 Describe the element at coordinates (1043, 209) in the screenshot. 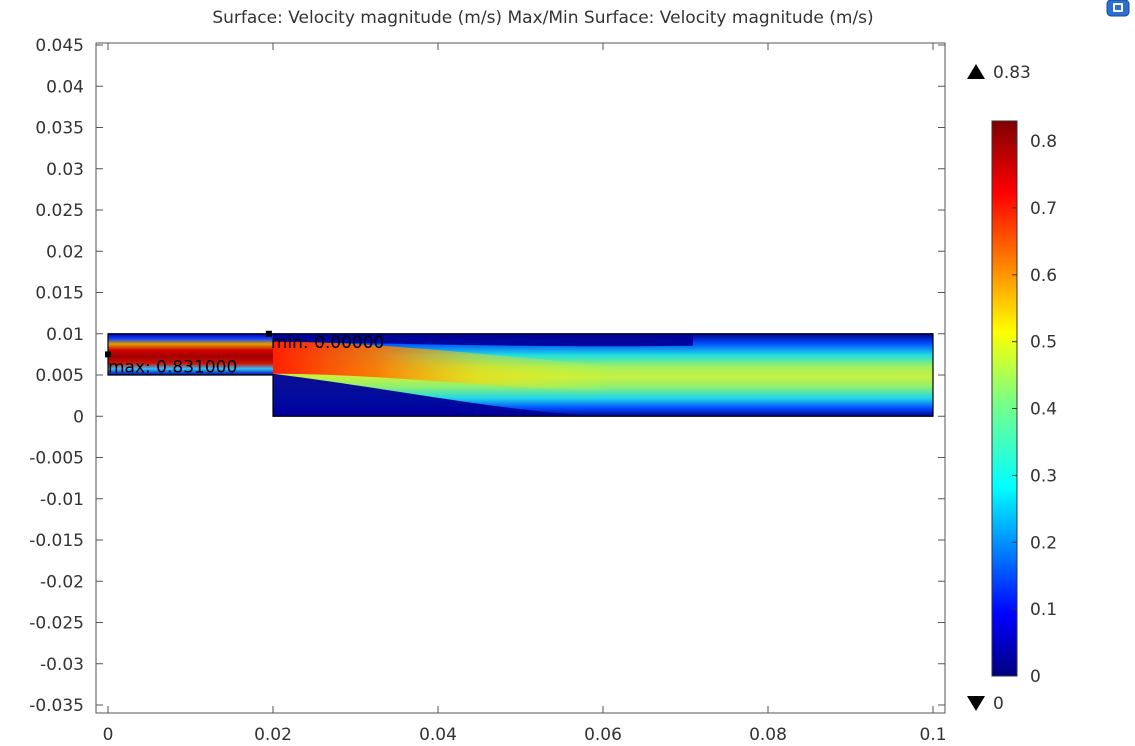

I see `colorbar-tick-label: 0.7` at that location.